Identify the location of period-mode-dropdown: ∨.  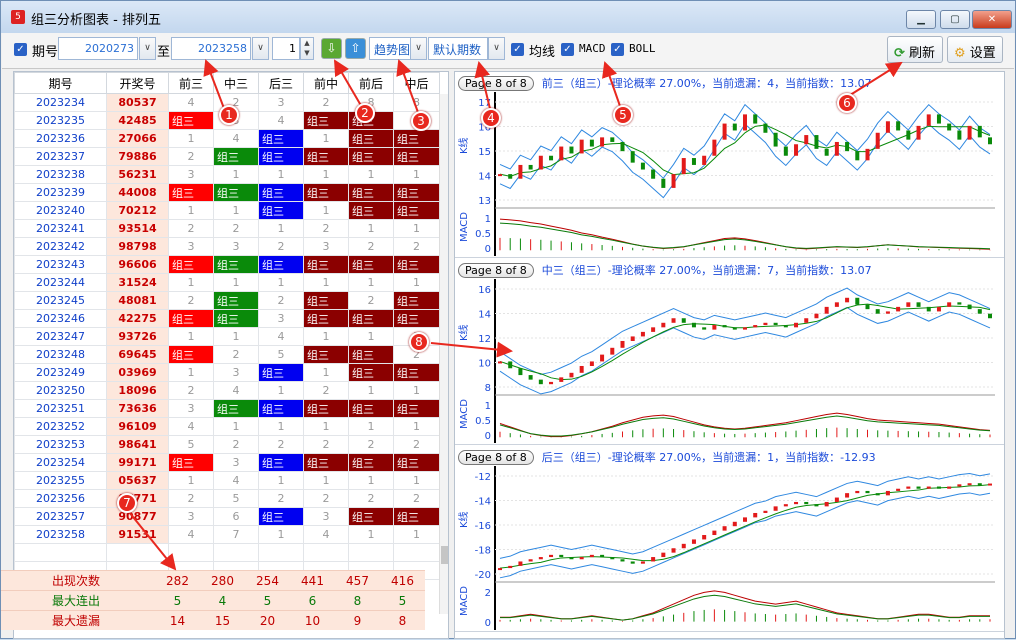
(496, 48).